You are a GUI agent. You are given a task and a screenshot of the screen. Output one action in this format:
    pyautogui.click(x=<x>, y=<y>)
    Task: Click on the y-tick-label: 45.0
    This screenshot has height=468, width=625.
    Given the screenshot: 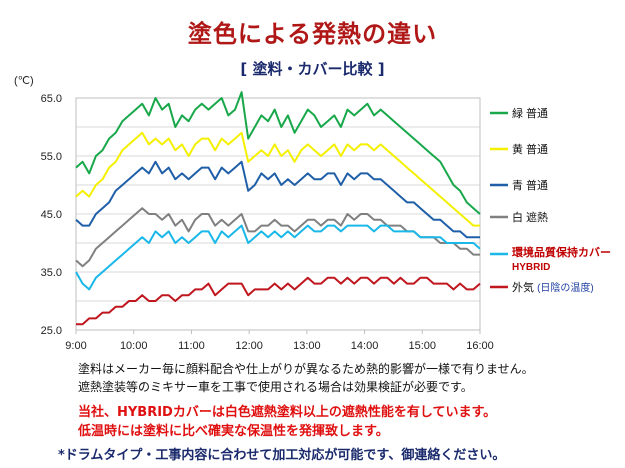 What is the action you would take?
    pyautogui.click(x=51, y=215)
    